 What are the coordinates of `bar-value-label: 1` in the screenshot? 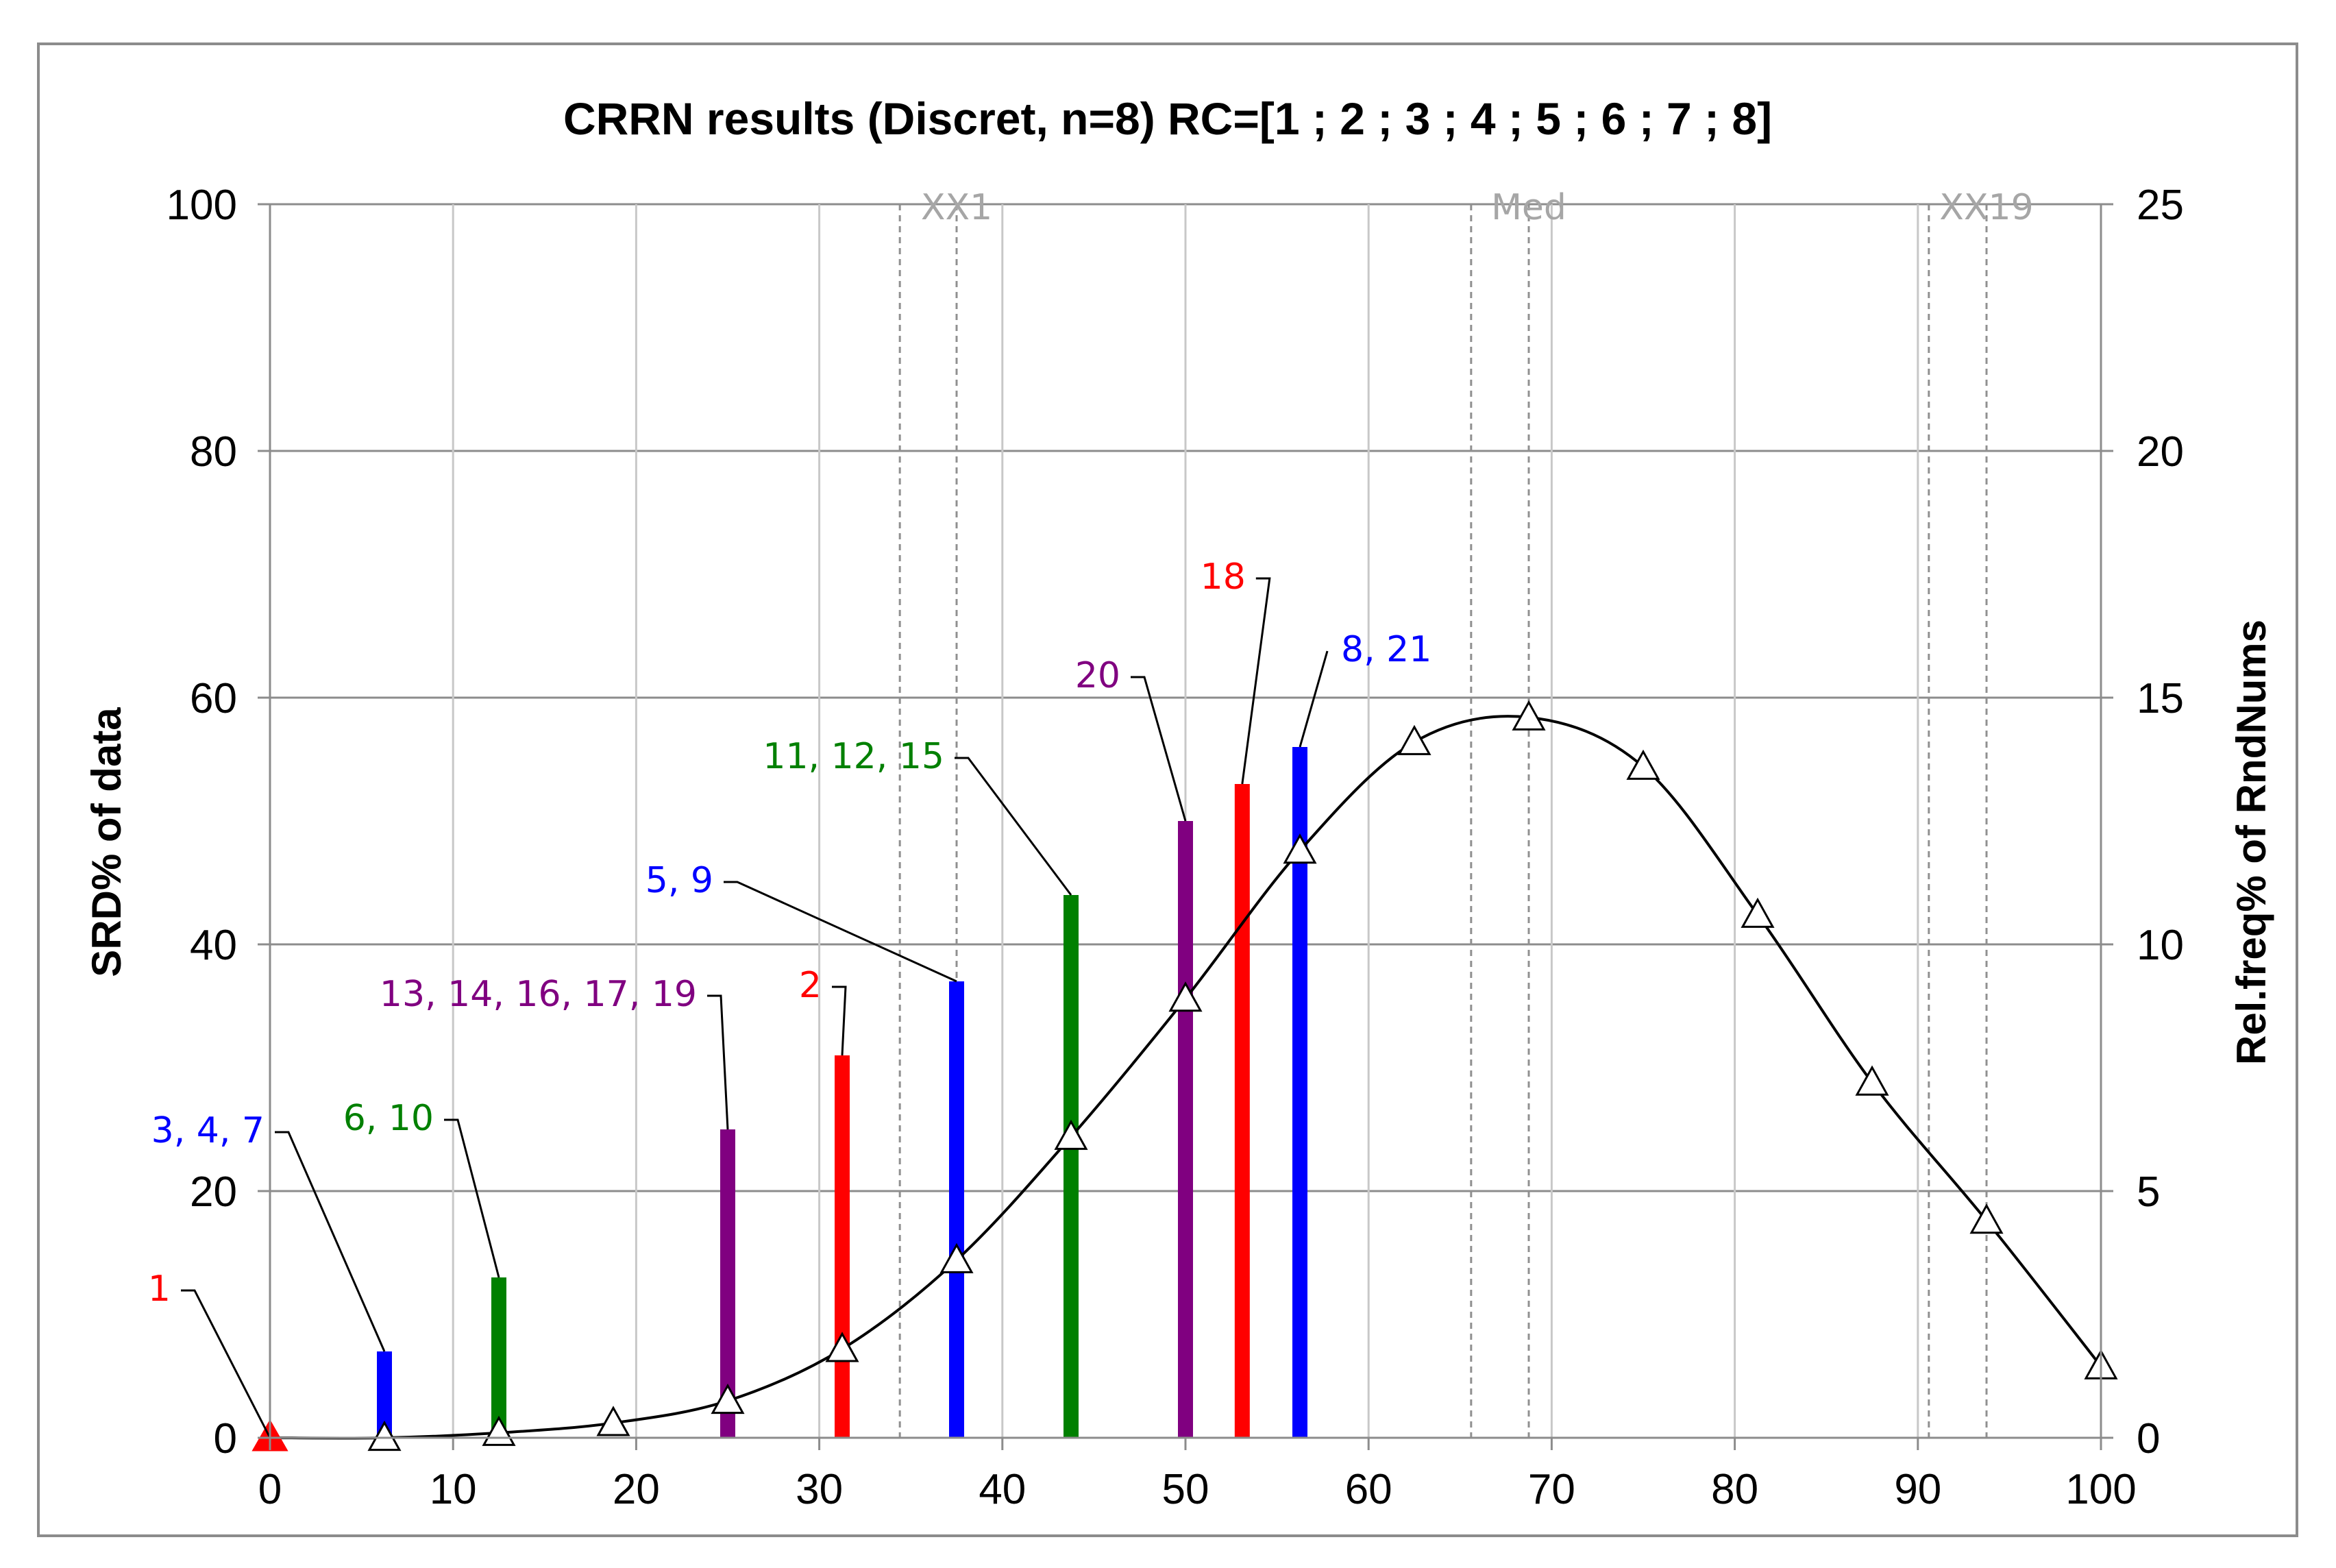 It's located at (159, 1289).